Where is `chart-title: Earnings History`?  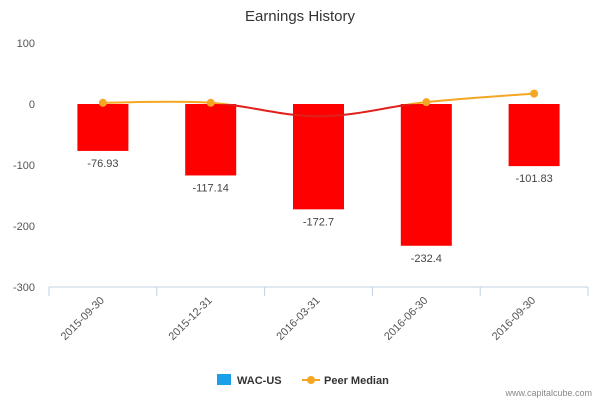
chart-title: Earnings History is located at coordinates (300, 16).